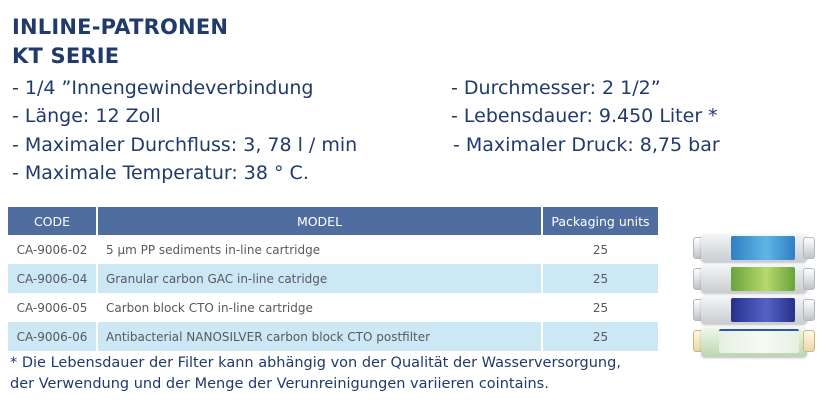 The width and height of the screenshot is (827, 416). Describe the element at coordinates (586, 145) in the screenshot. I see `spec-pressure: - Maximaler Druck: 8,75 bar` at that location.